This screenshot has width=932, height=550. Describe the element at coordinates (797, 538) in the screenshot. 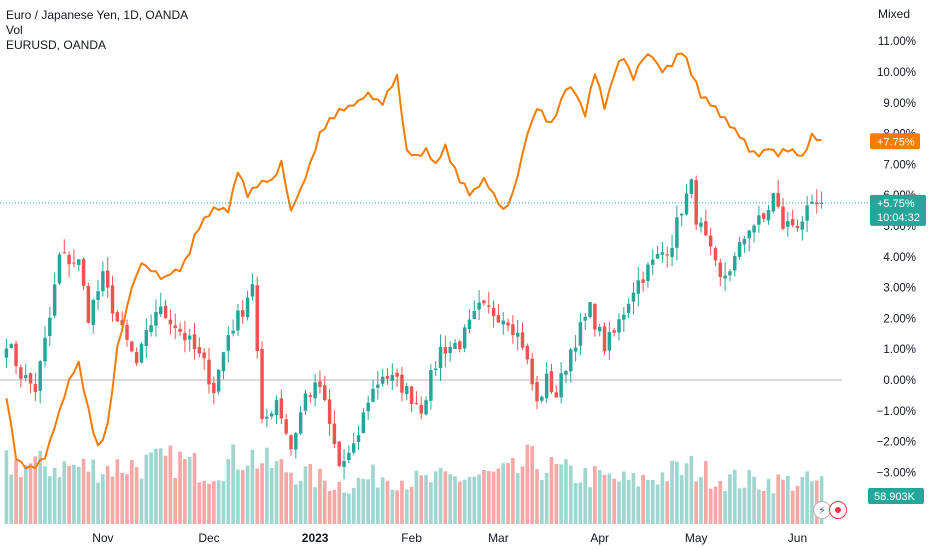

I see `x-tick-label: Jun` at that location.